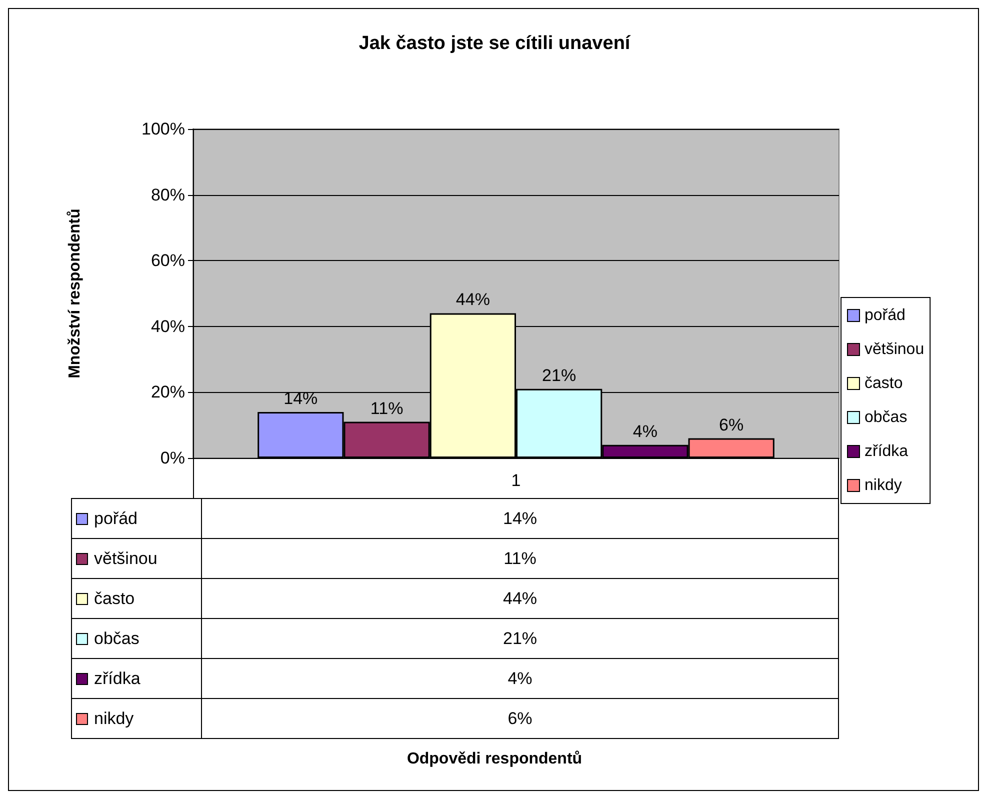 The image size is (987, 799). What do you see at coordinates (126, 558) in the screenshot?
I see `legend-label: většinou` at bounding box center [126, 558].